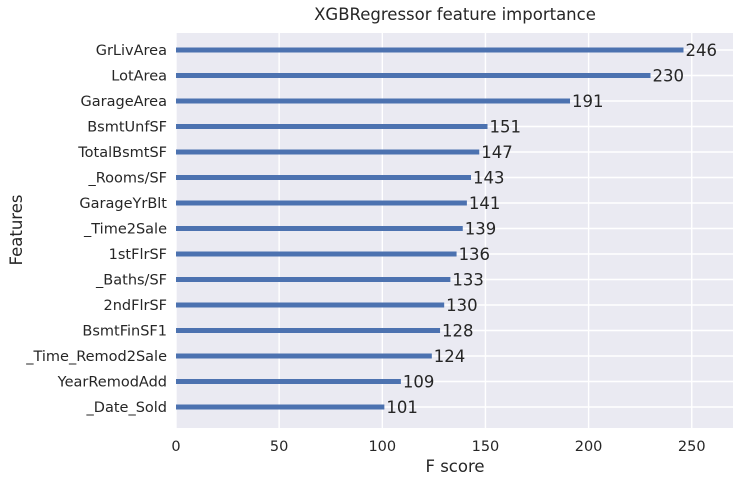 The height and width of the screenshot is (482, 741). Describe the element at coordinates (475, 254) in the screenshot. I see `bar-value-label: 136` at that location.